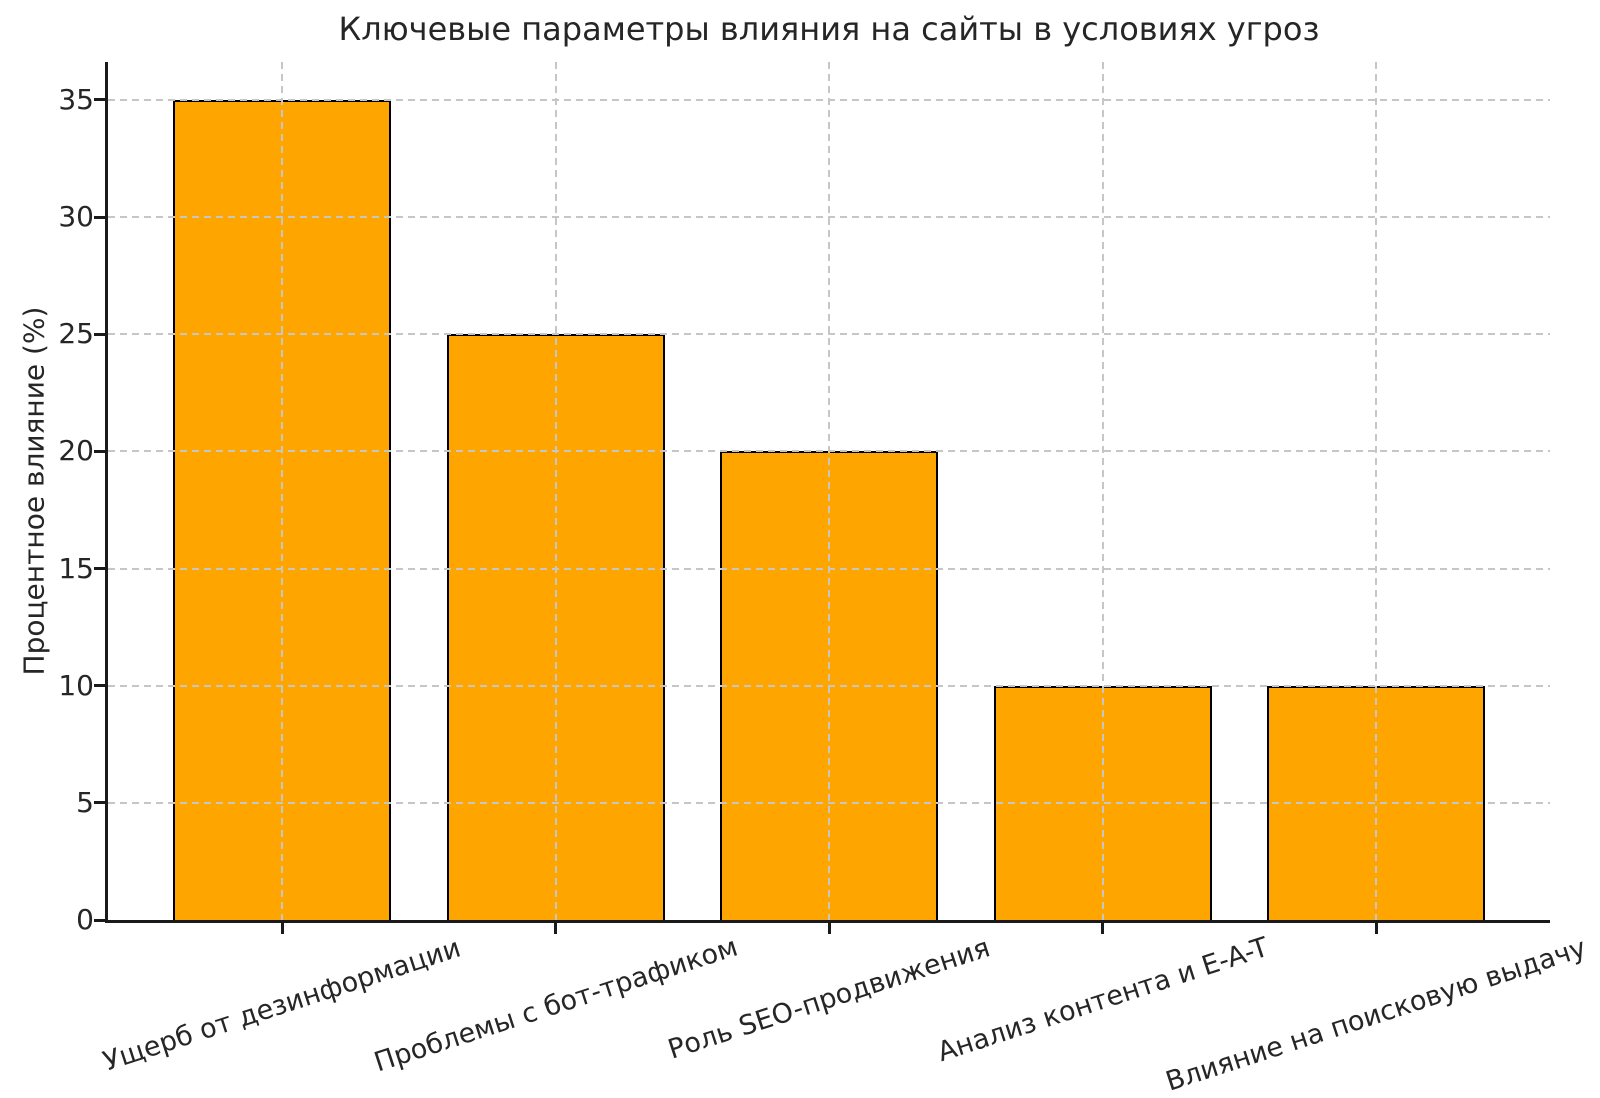 The image size is (1600, 1098). I want to click on y-axis-label: Процентное влияние (%), so click(34, 491).